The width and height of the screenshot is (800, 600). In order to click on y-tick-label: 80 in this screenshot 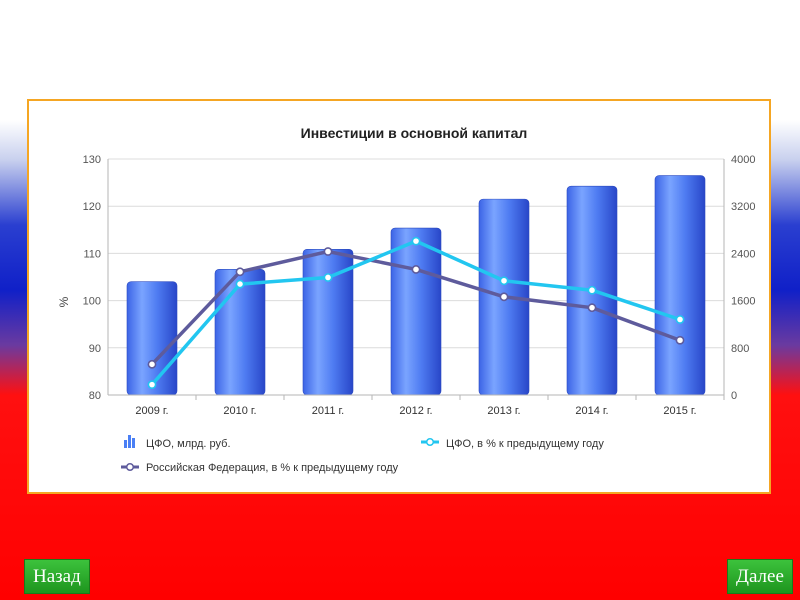, I will do `click(95, 396)`.